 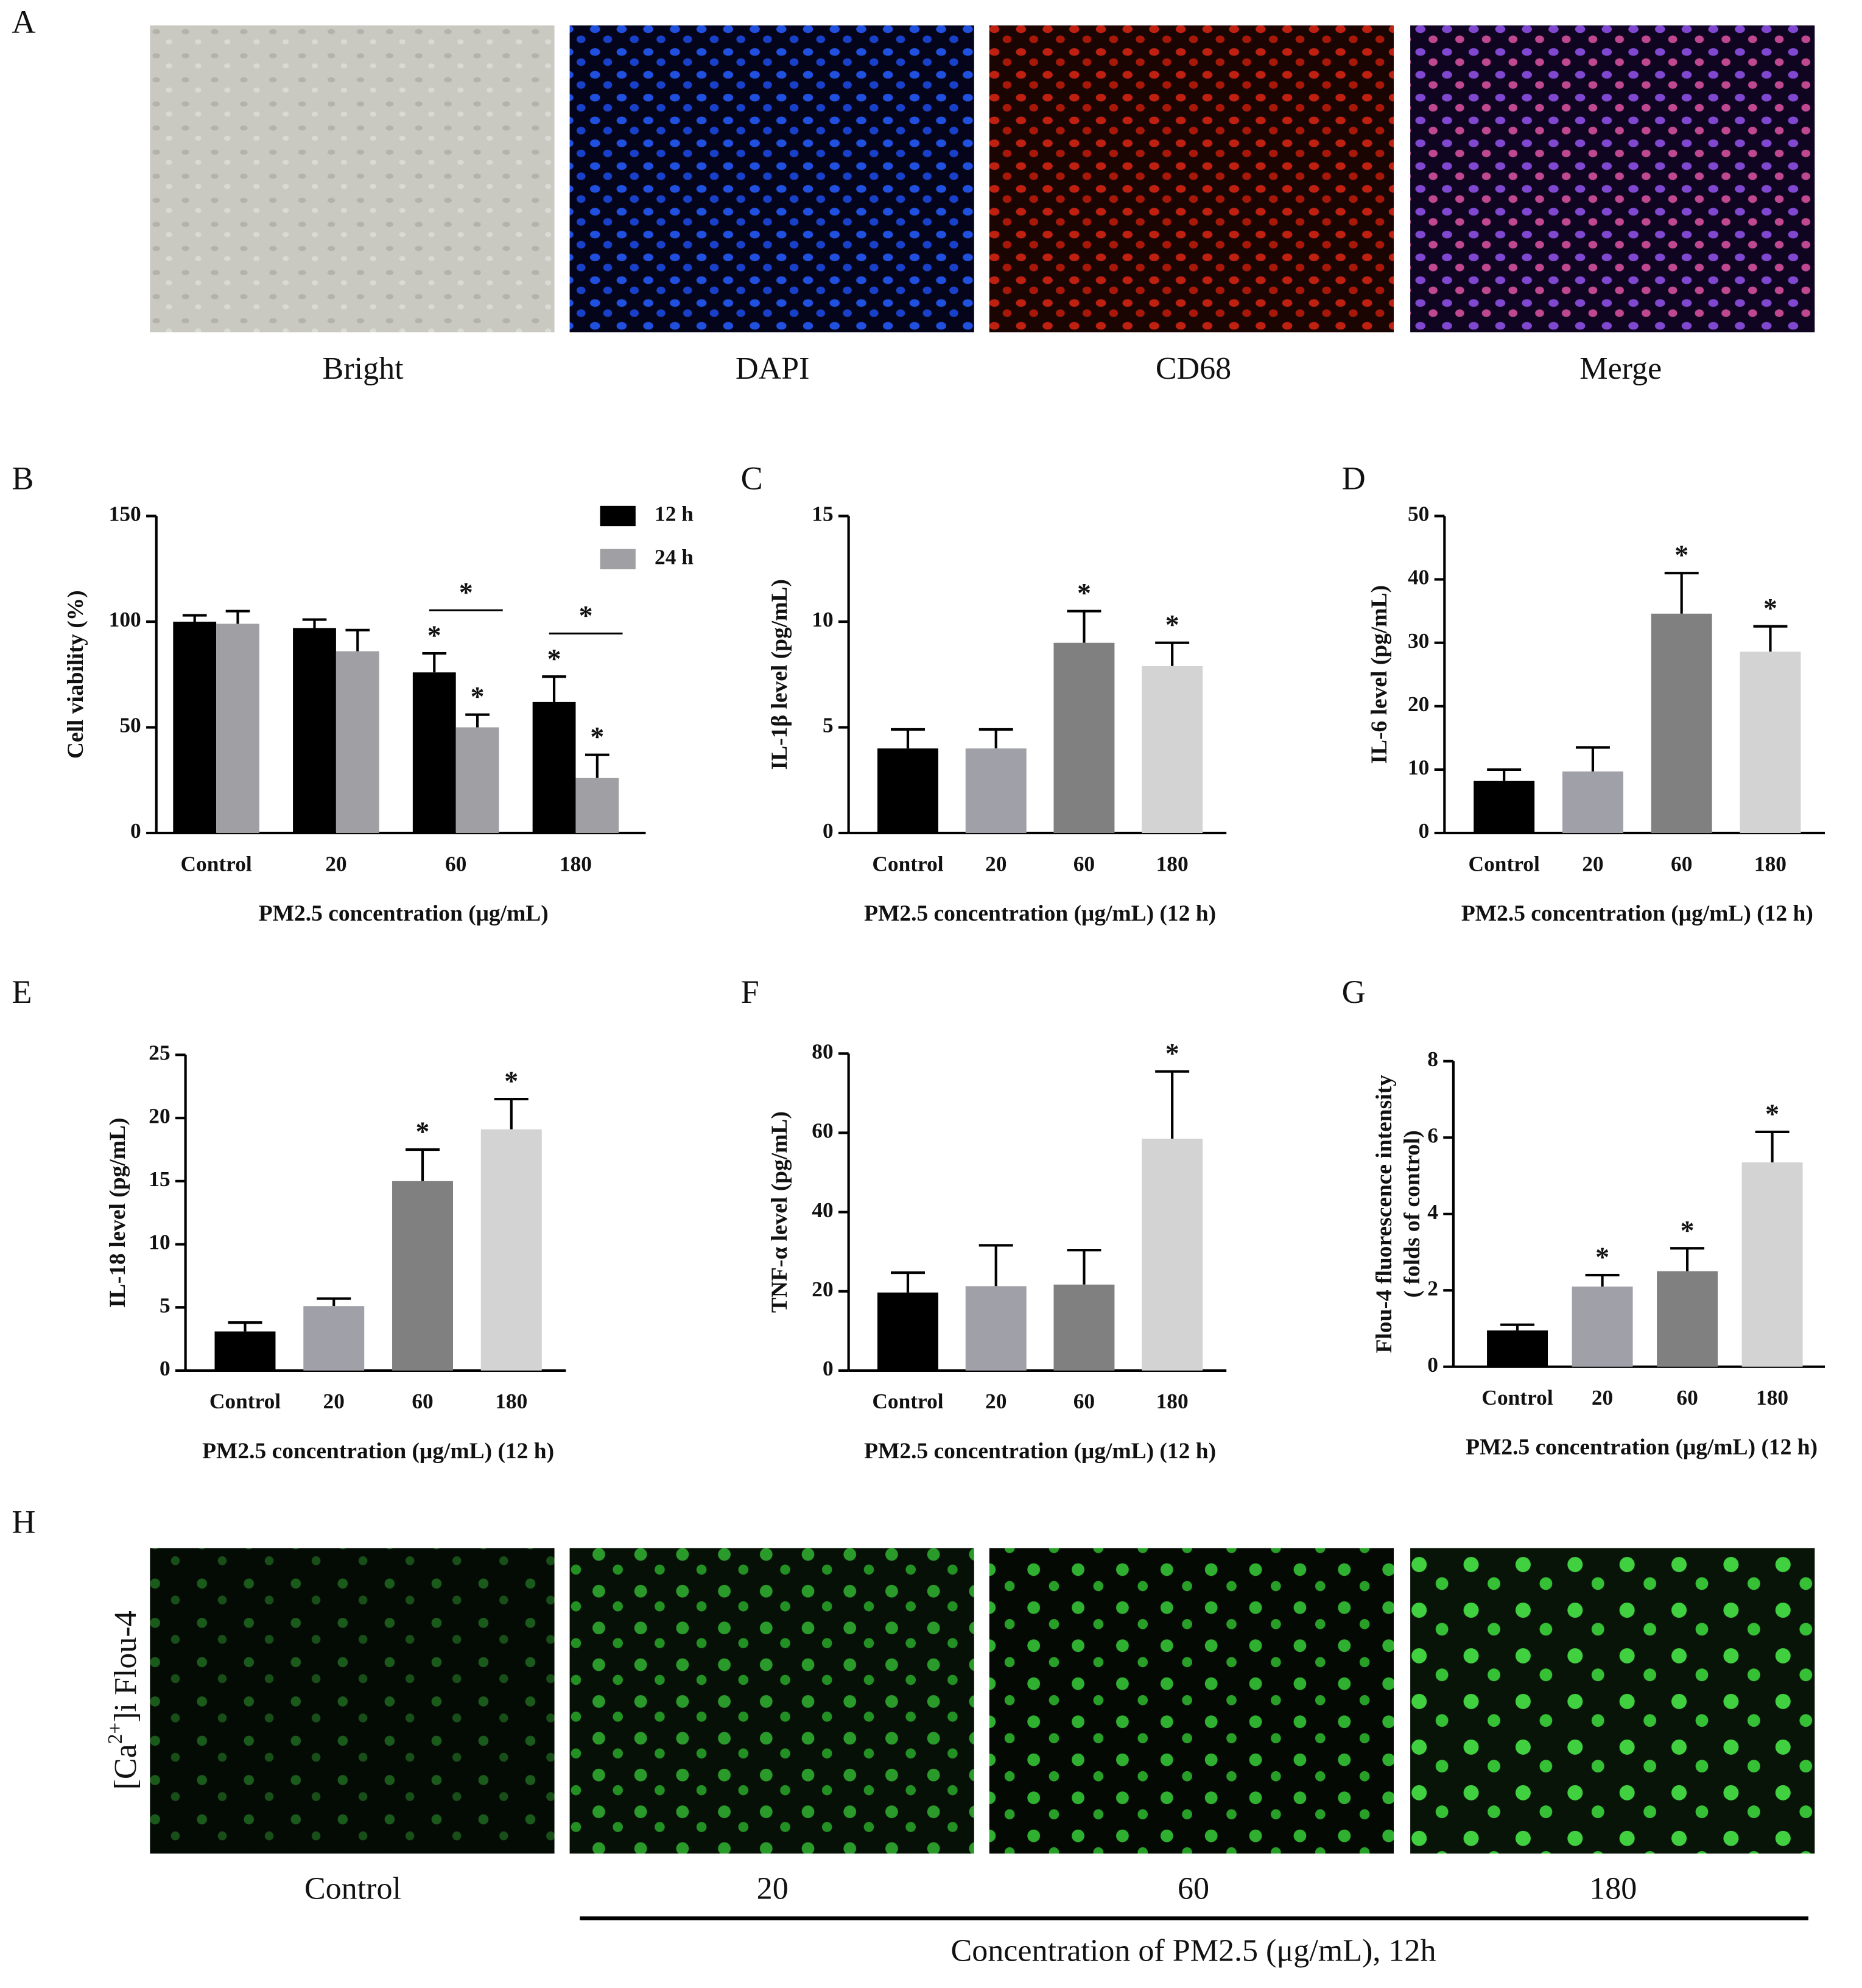 What do you see at coordinates (404, 913) in the screenshot?
I see `x-axis-label: PM2.5 concentration (μg/mL)` at bounding box center [404, 913].